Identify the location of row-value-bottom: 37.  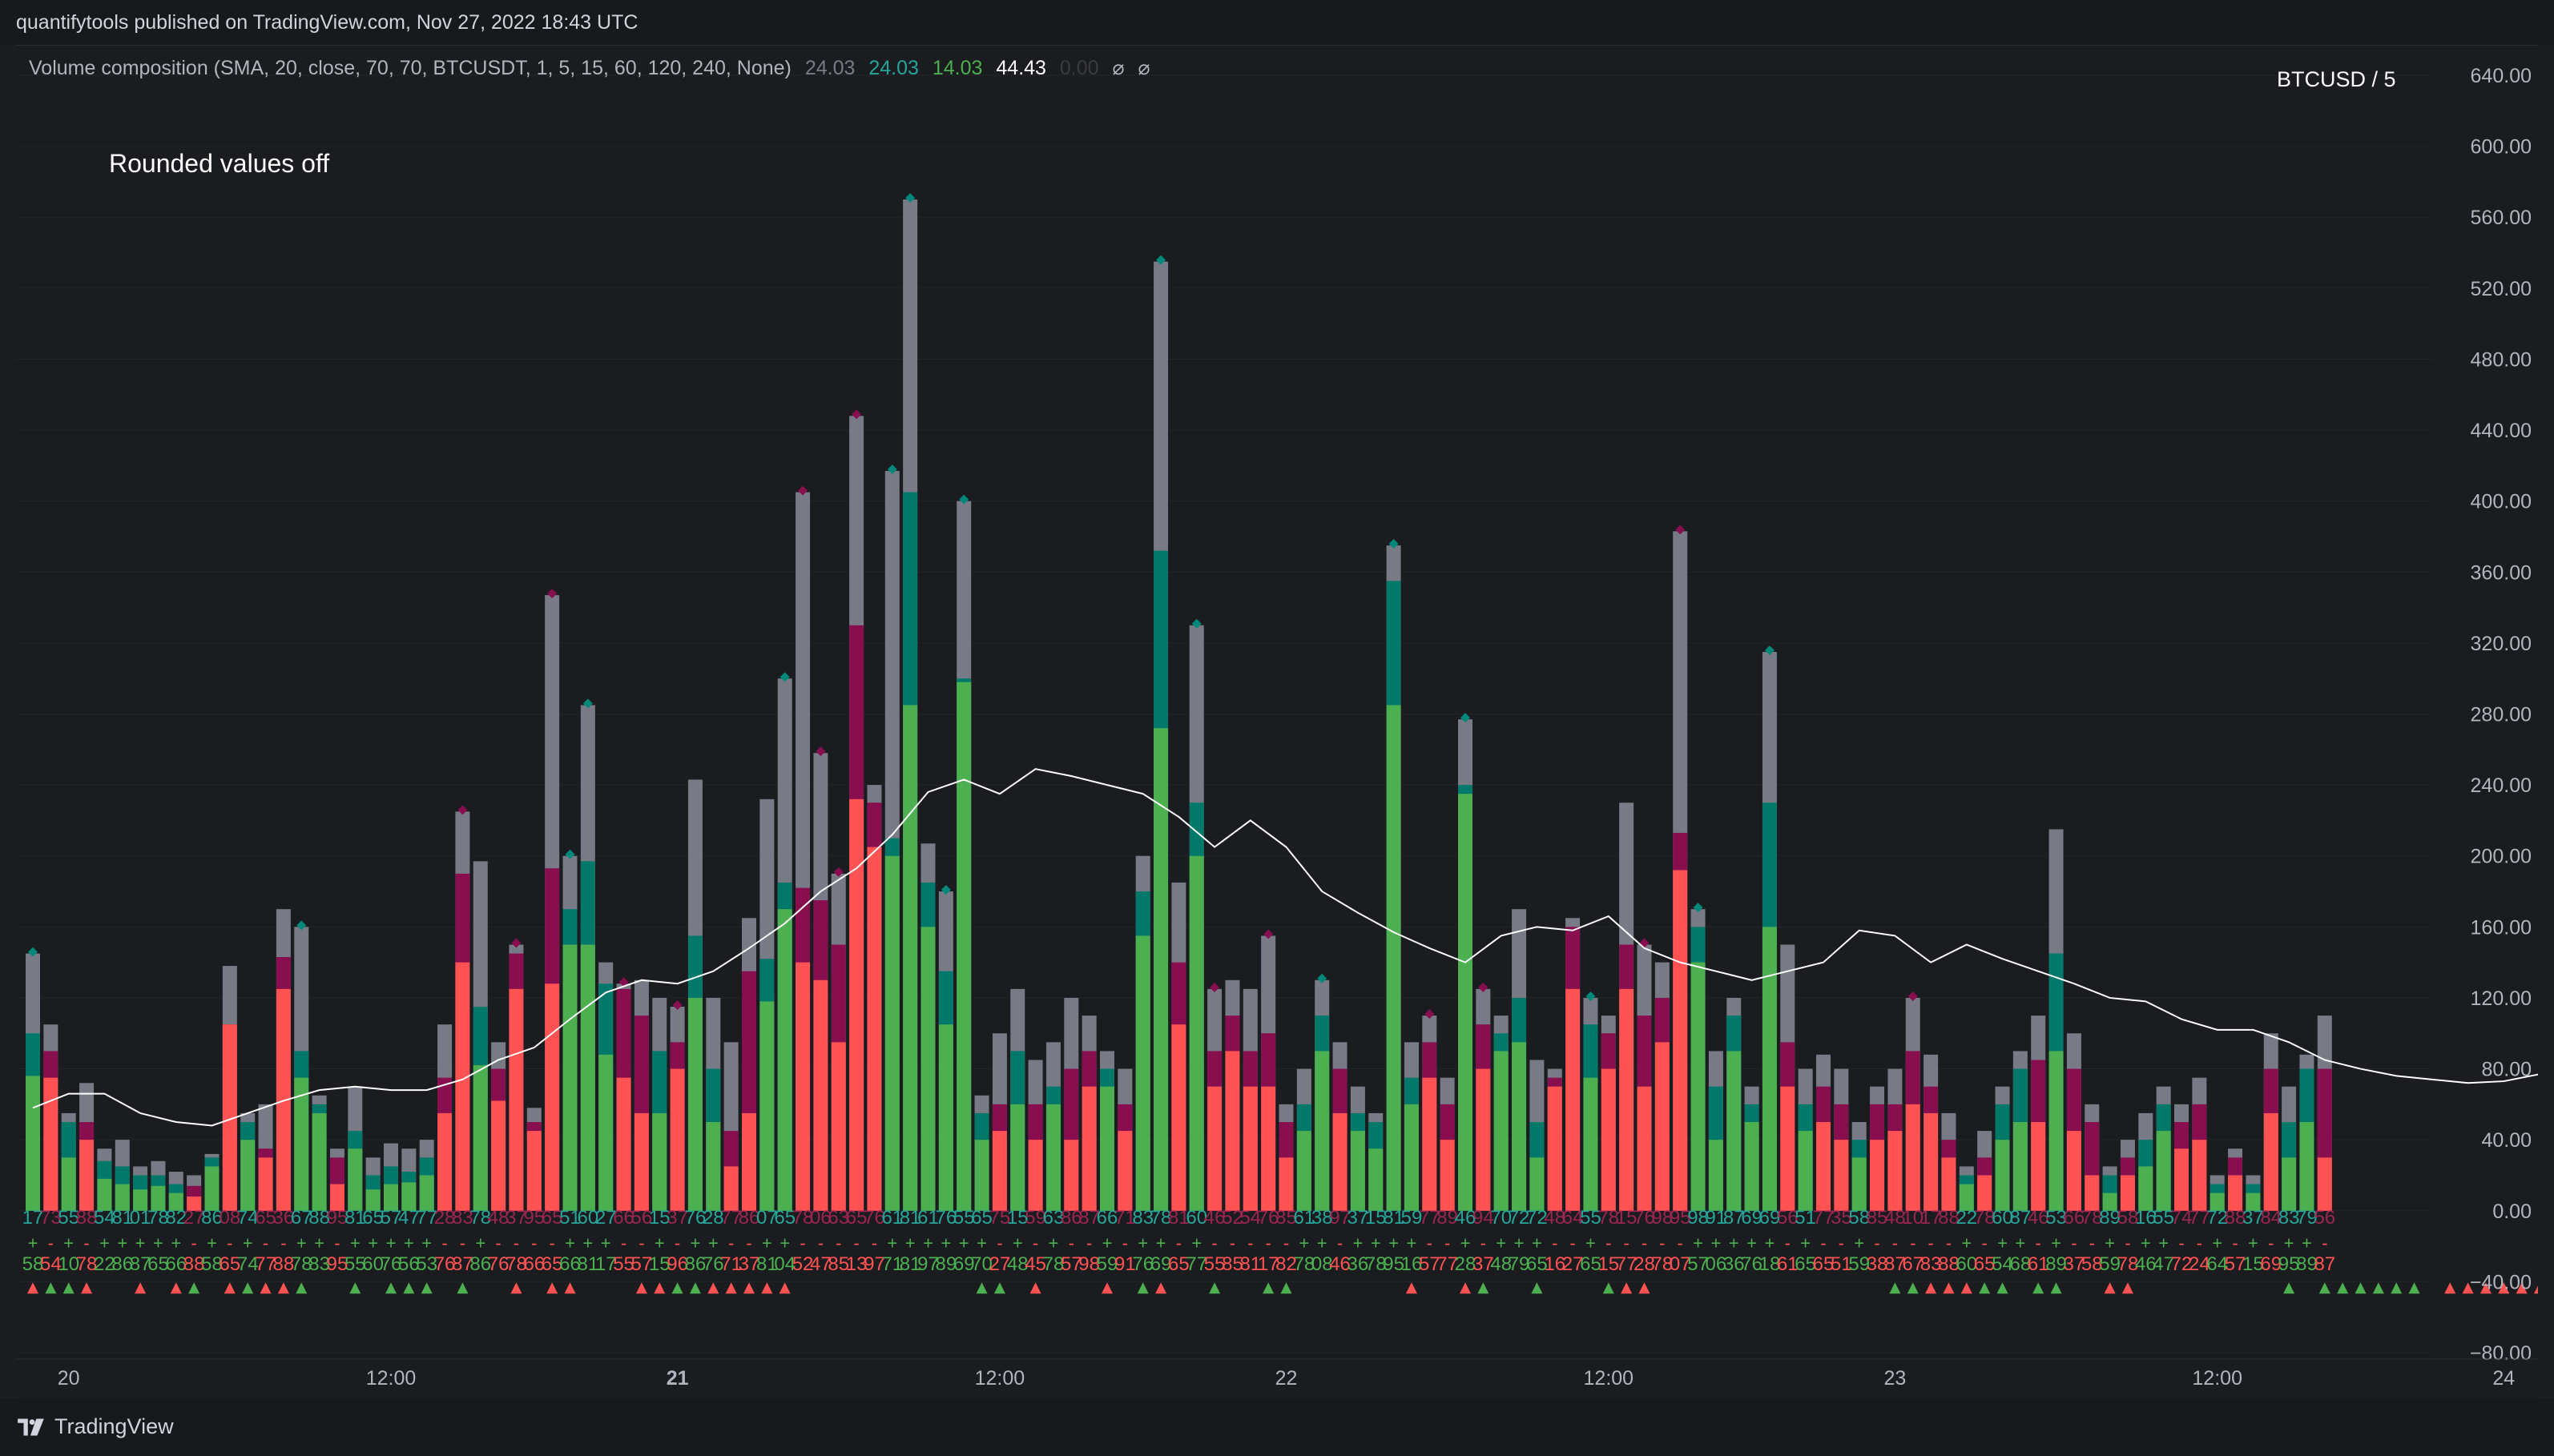
(749, 1264).